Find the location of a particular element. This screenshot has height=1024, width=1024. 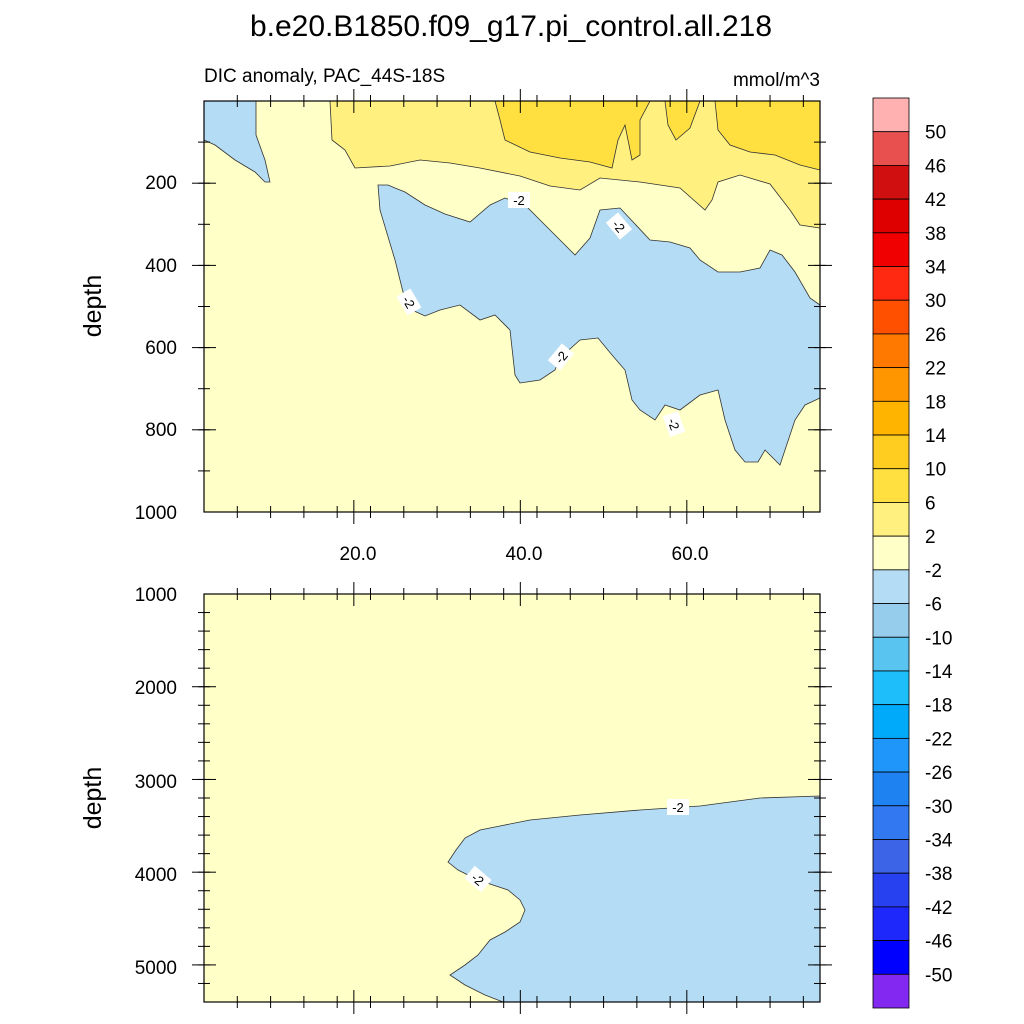

colorbar-label: 10 is located at coordinates (935, 470).